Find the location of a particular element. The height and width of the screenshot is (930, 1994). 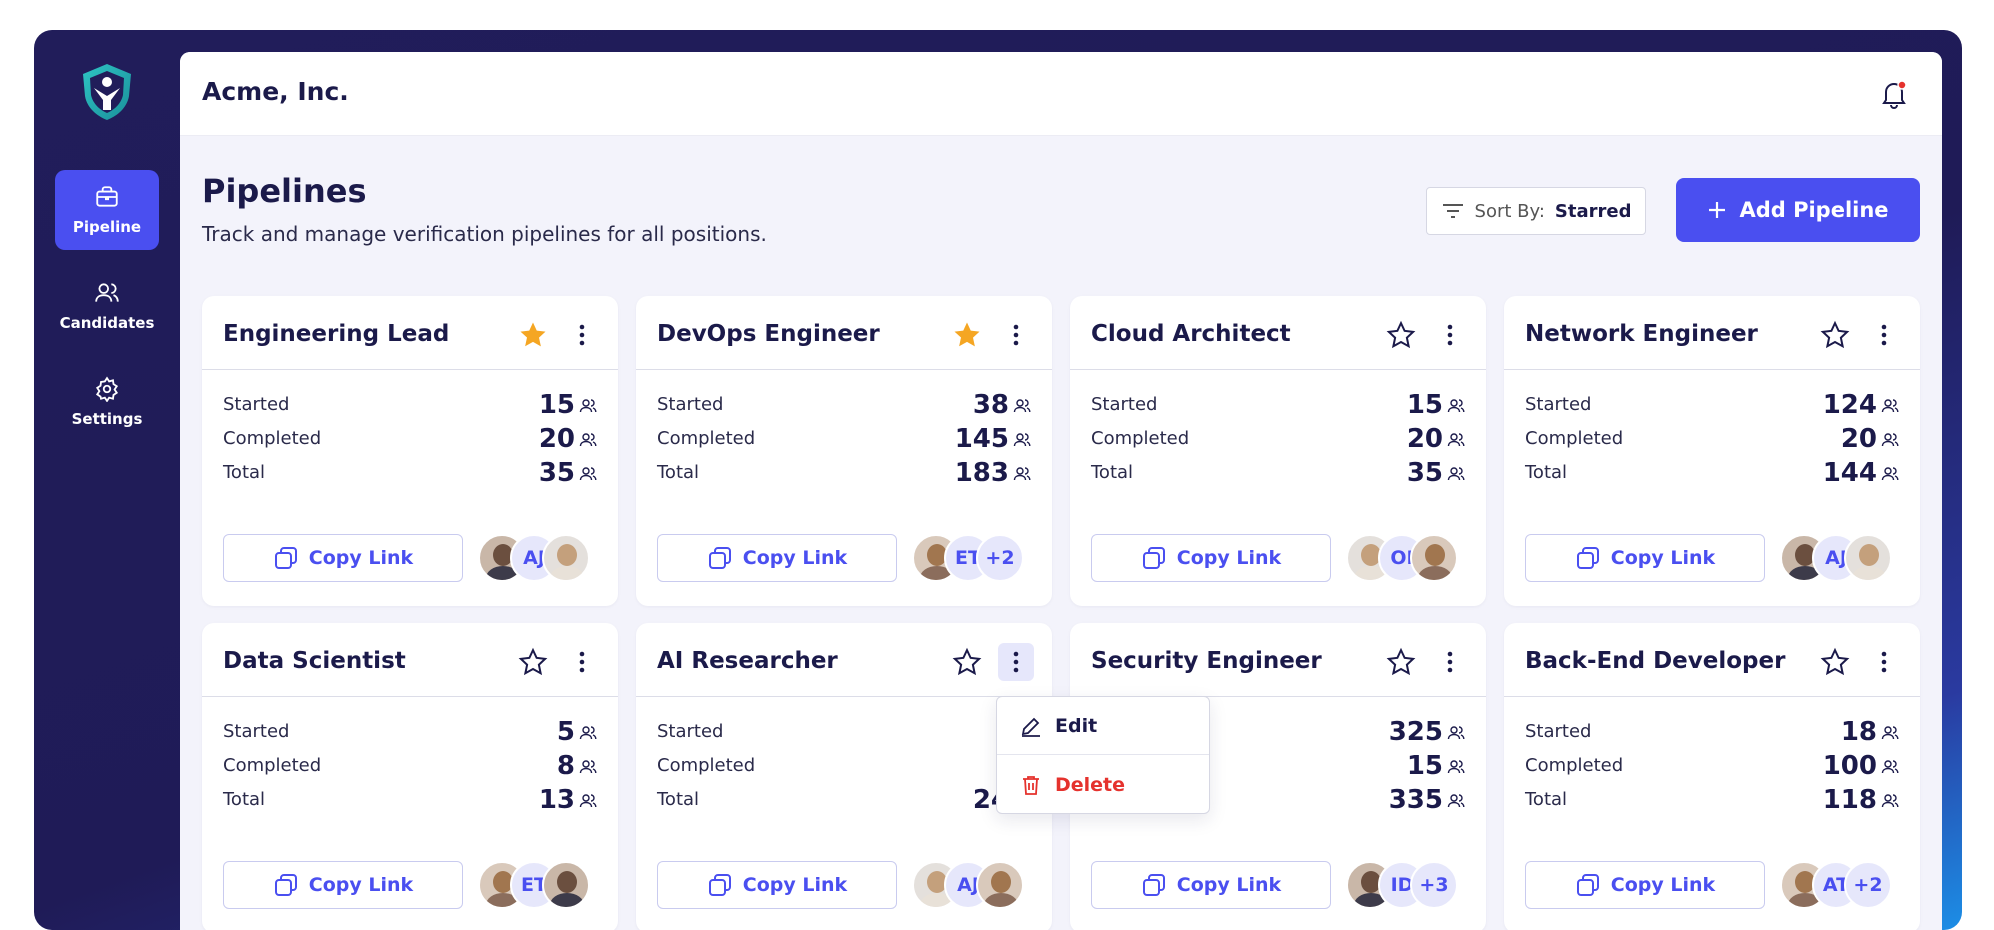

stat-row-total: Total 144 is located at coordinates (1712, 473).